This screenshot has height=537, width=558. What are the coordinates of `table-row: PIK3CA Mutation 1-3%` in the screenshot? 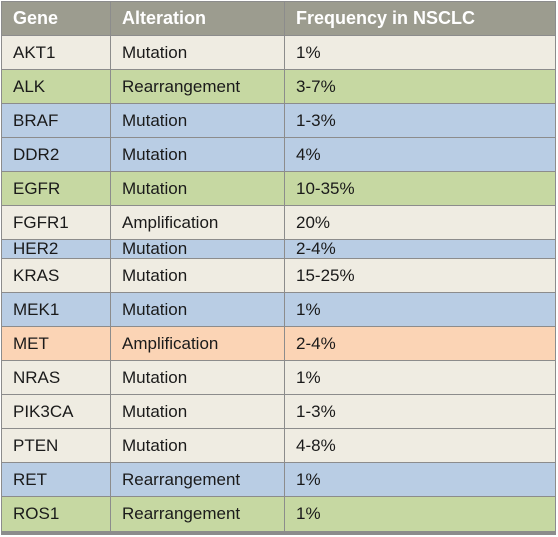 It's located at (278, 412).